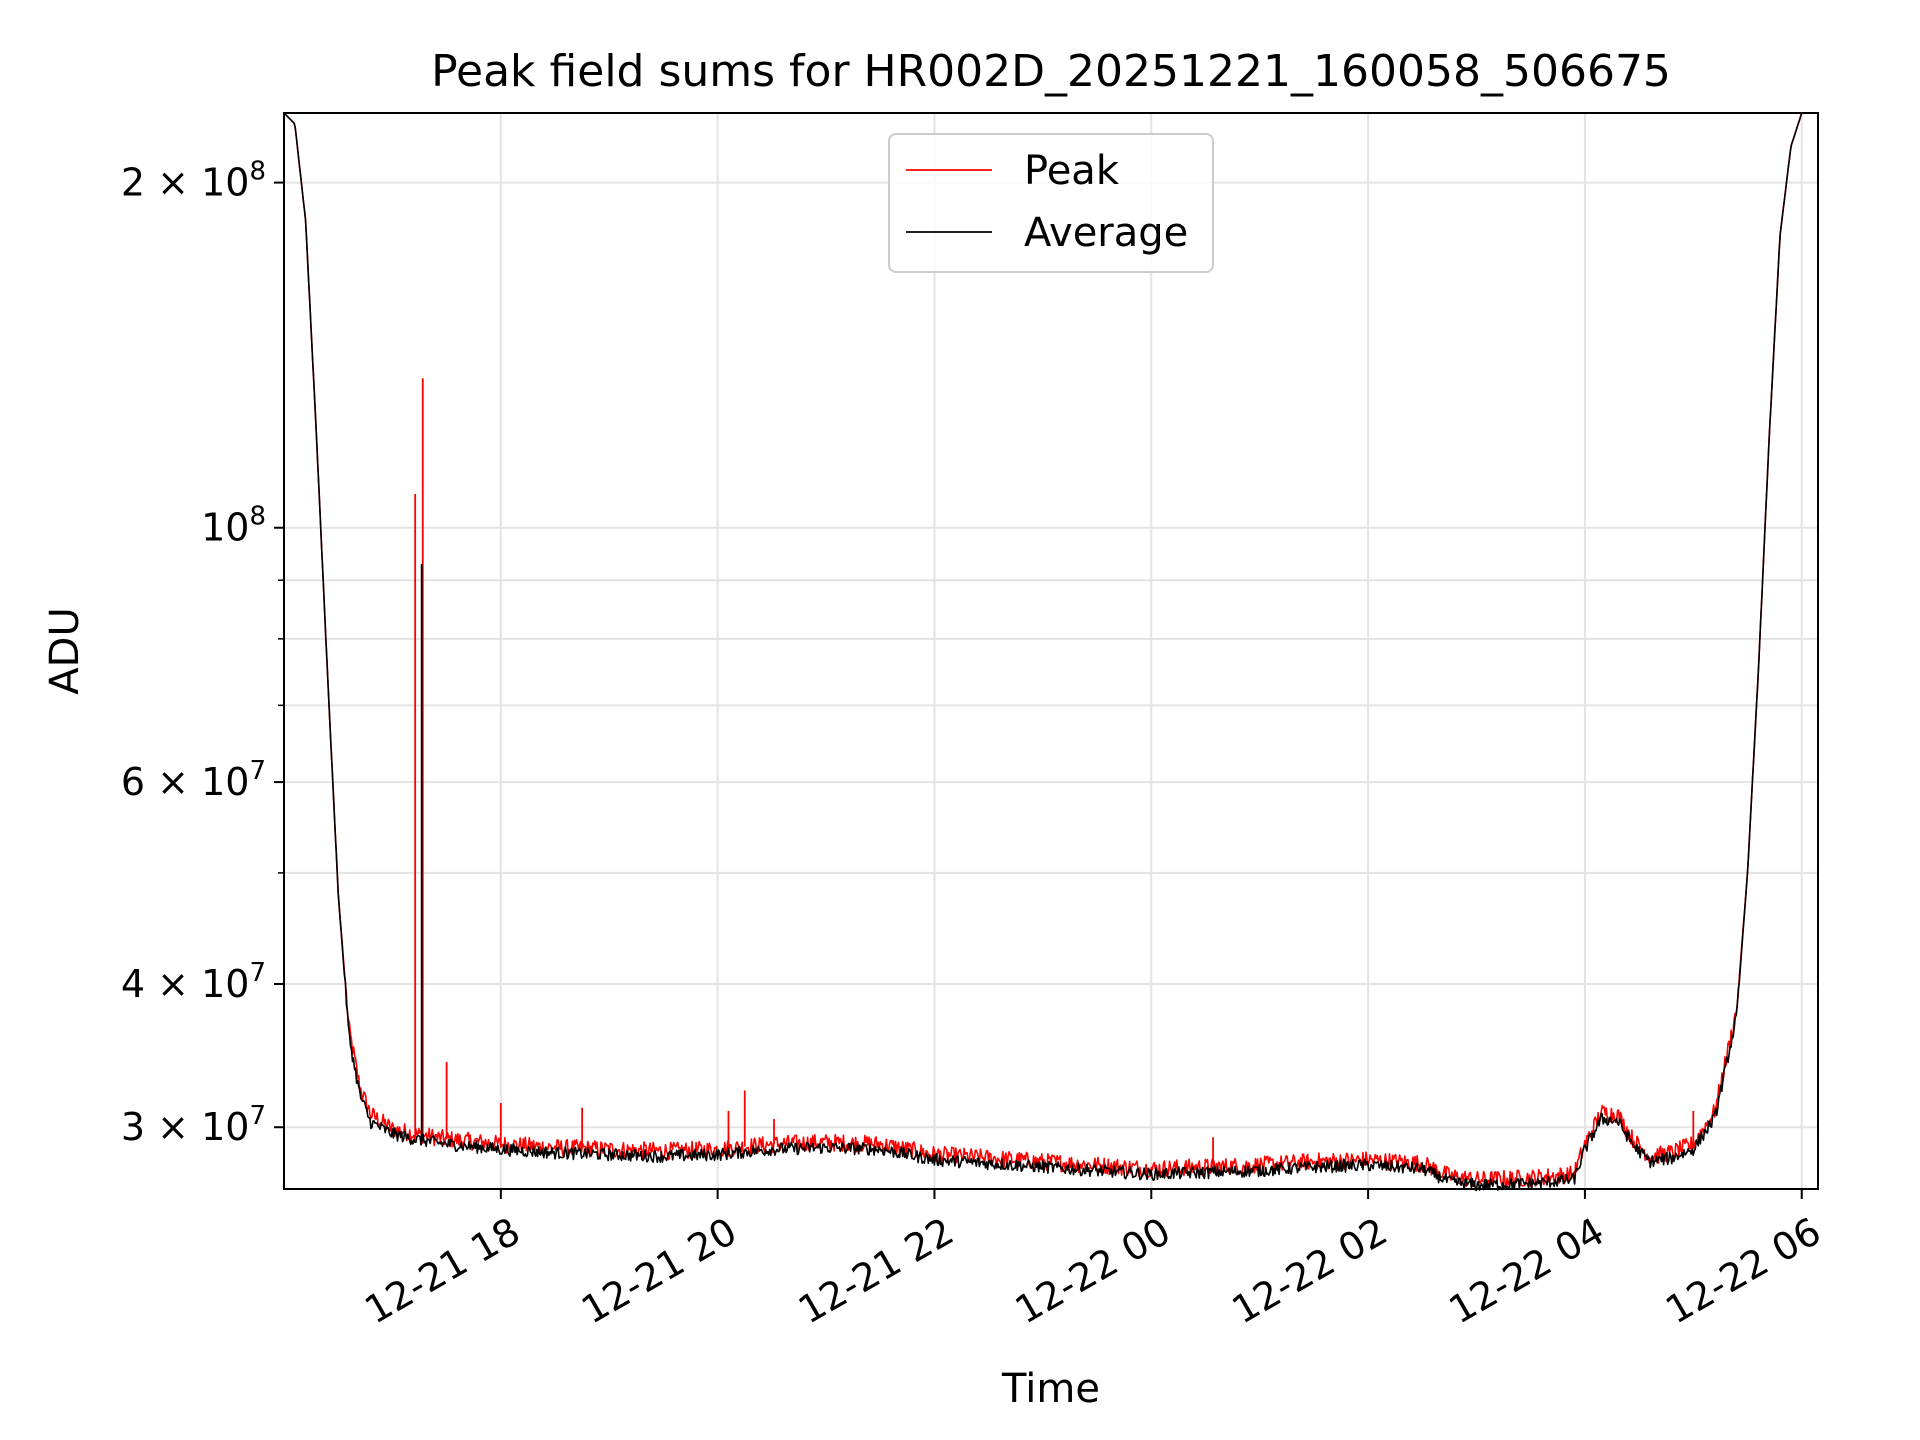 The image size is (1920, 1440). I want to click on y-tick-label: 2 × 108, so click(193, 181).